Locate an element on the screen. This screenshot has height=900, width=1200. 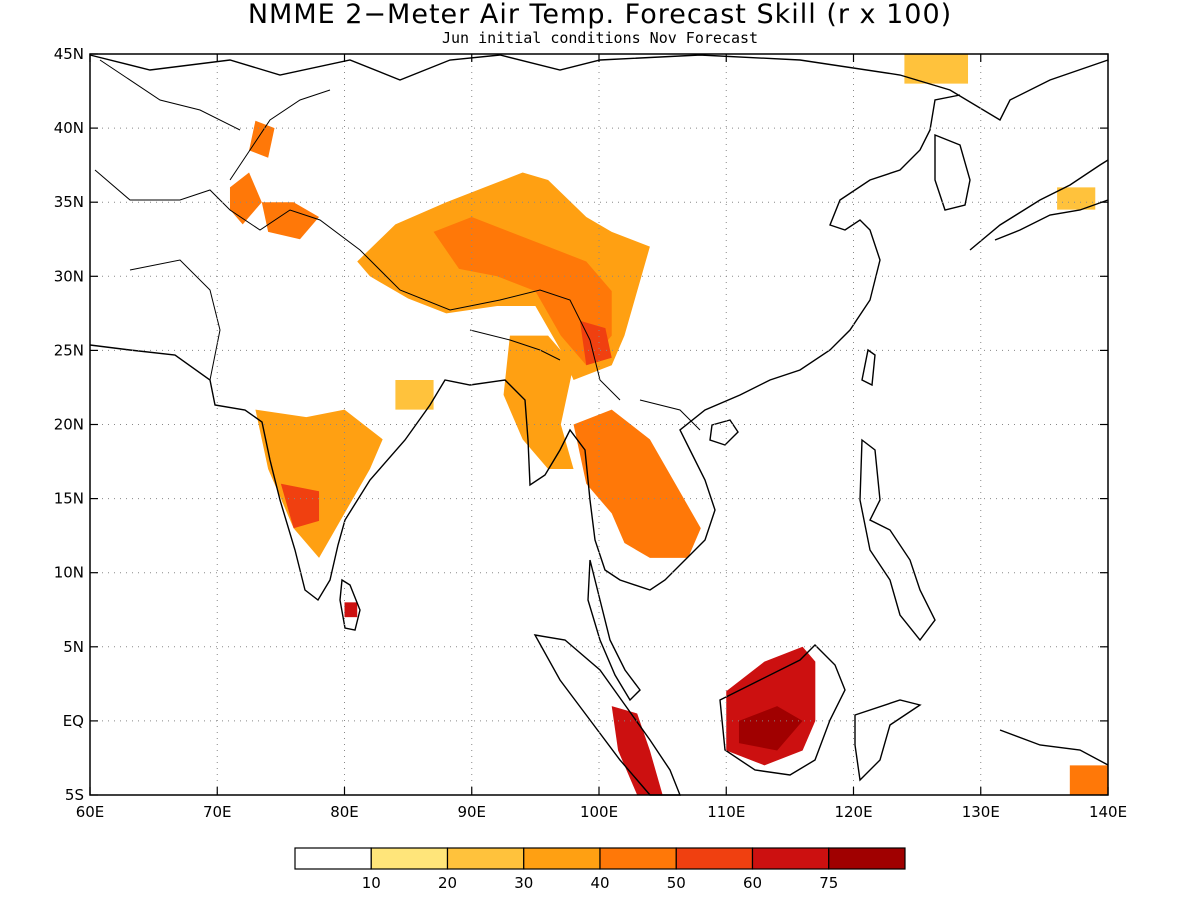
coastline-sulawesi is located at coordinates (888, 740).